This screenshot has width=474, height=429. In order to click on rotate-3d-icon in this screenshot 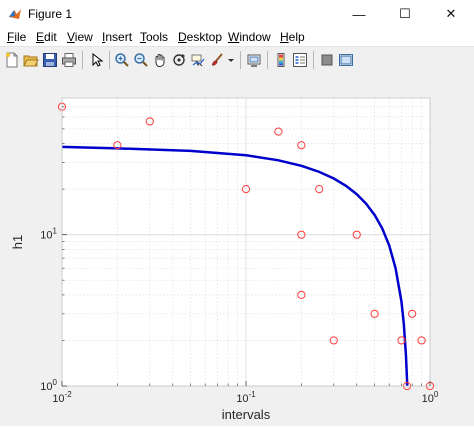, I will do `click(179, 60)`.